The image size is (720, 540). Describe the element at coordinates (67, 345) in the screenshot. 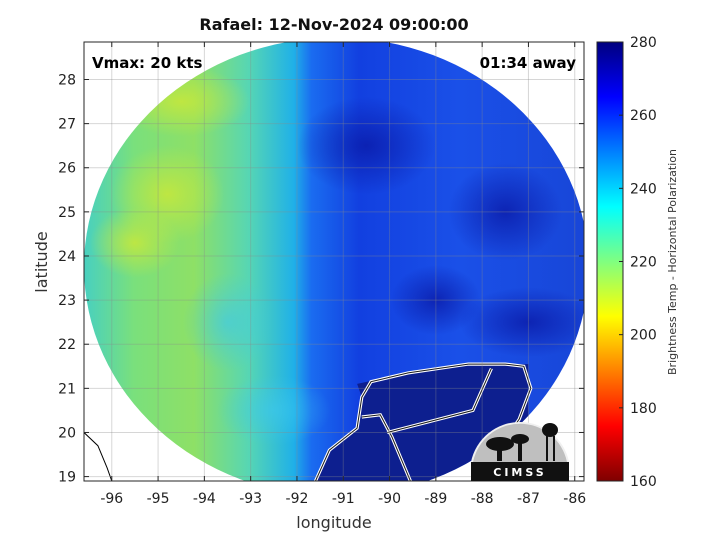

I see `y-tick-label: 22` at that location.